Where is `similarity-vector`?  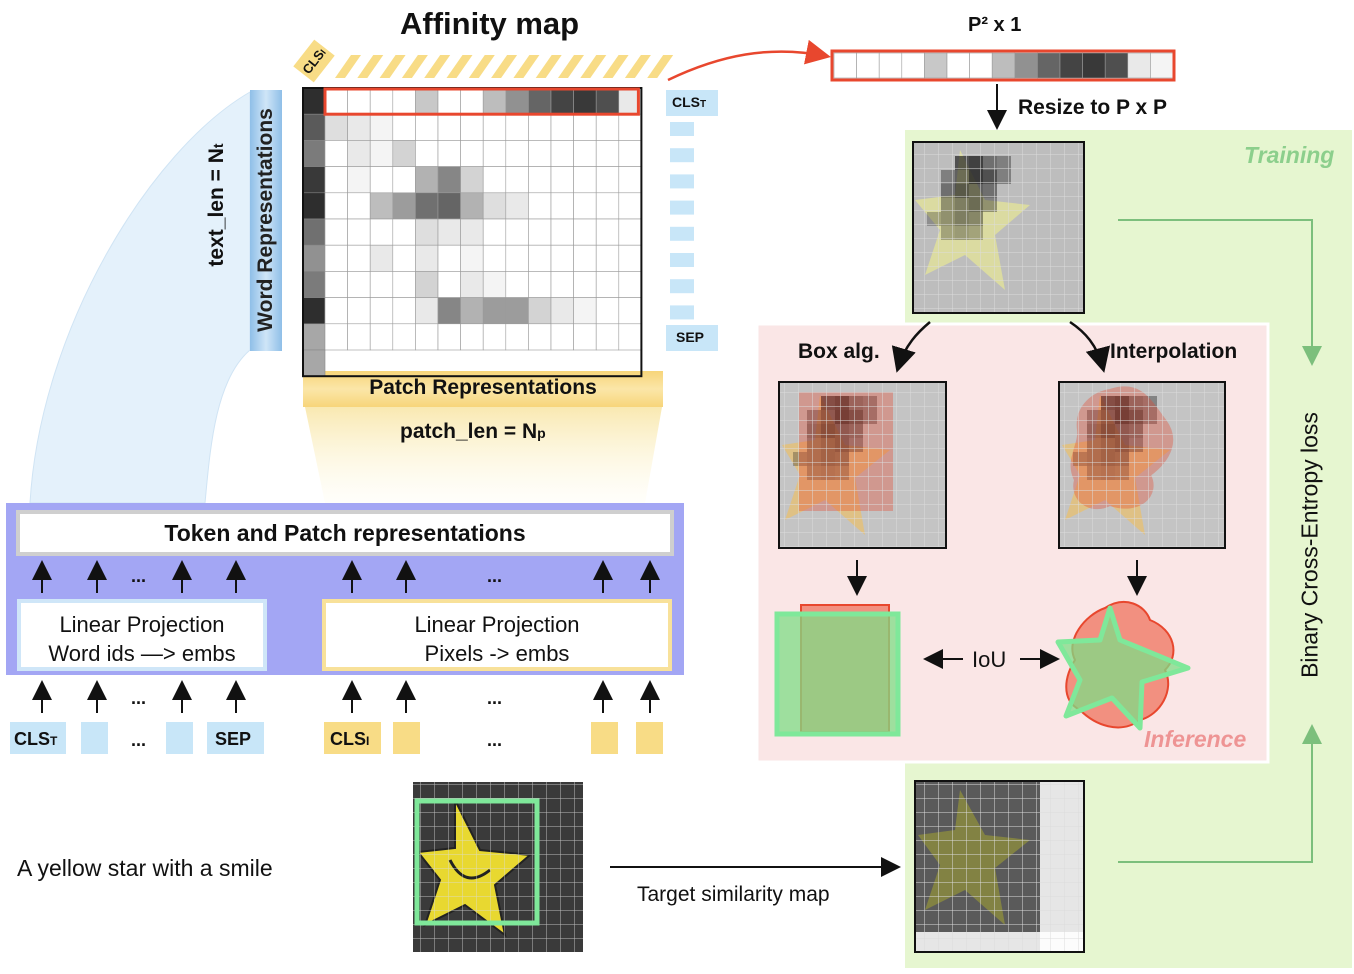 similarity-vector is located at coordinates (1003, 65).